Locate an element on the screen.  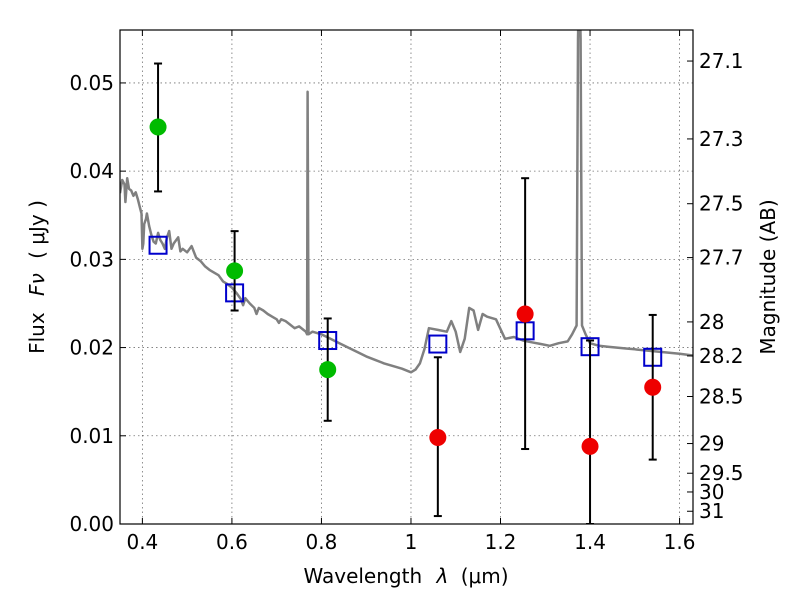
x-tick-label: 1 is located at coordinates (411, 542).